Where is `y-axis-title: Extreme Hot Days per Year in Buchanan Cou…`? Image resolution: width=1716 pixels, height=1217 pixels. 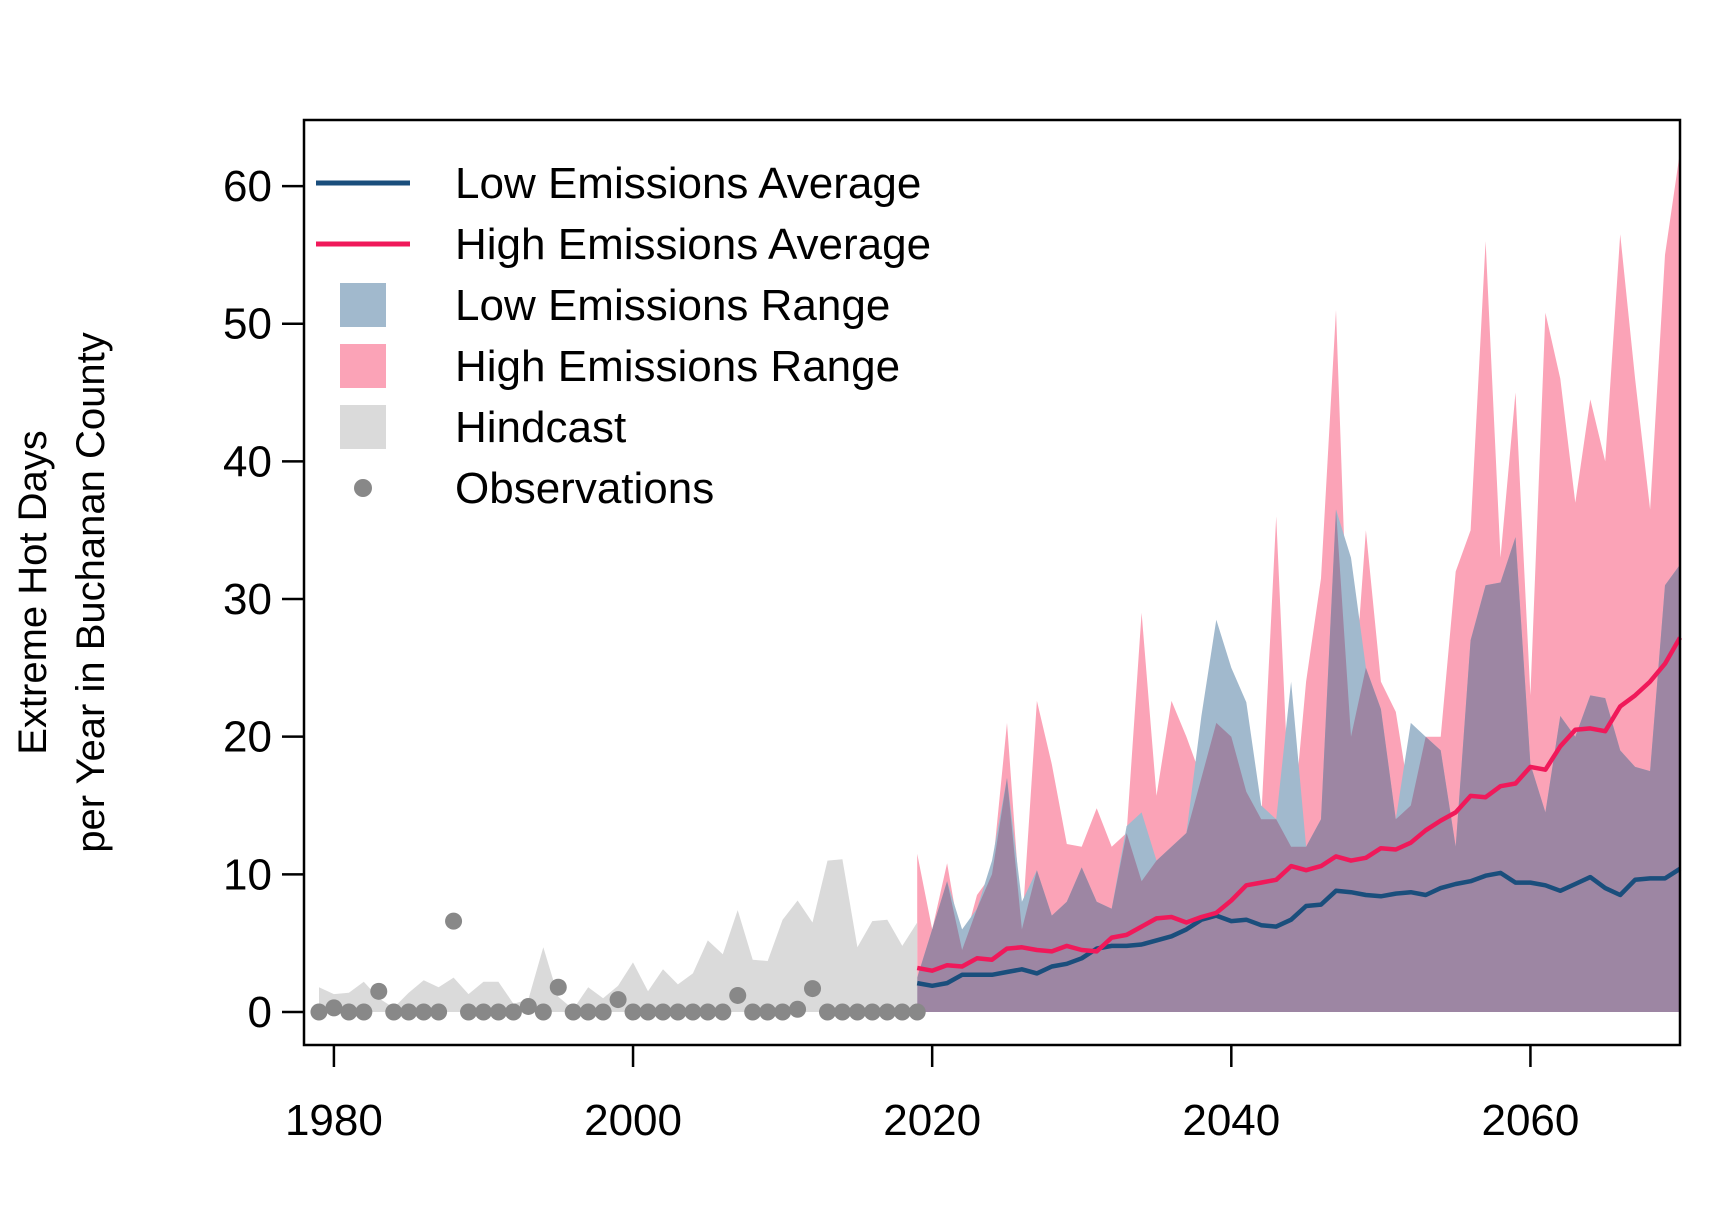 y-axis-title: Extreme Hot Days per Year in Buchanan Cou… is located at coordinates (62, 592).